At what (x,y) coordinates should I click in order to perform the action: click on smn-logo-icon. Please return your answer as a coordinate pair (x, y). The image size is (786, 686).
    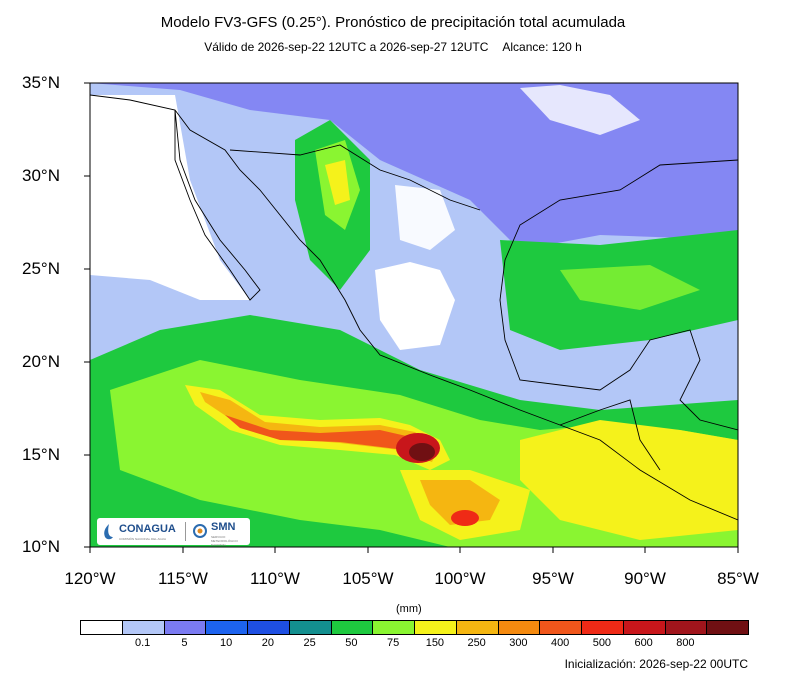
    Looking at the image, I should click on (200, 531).